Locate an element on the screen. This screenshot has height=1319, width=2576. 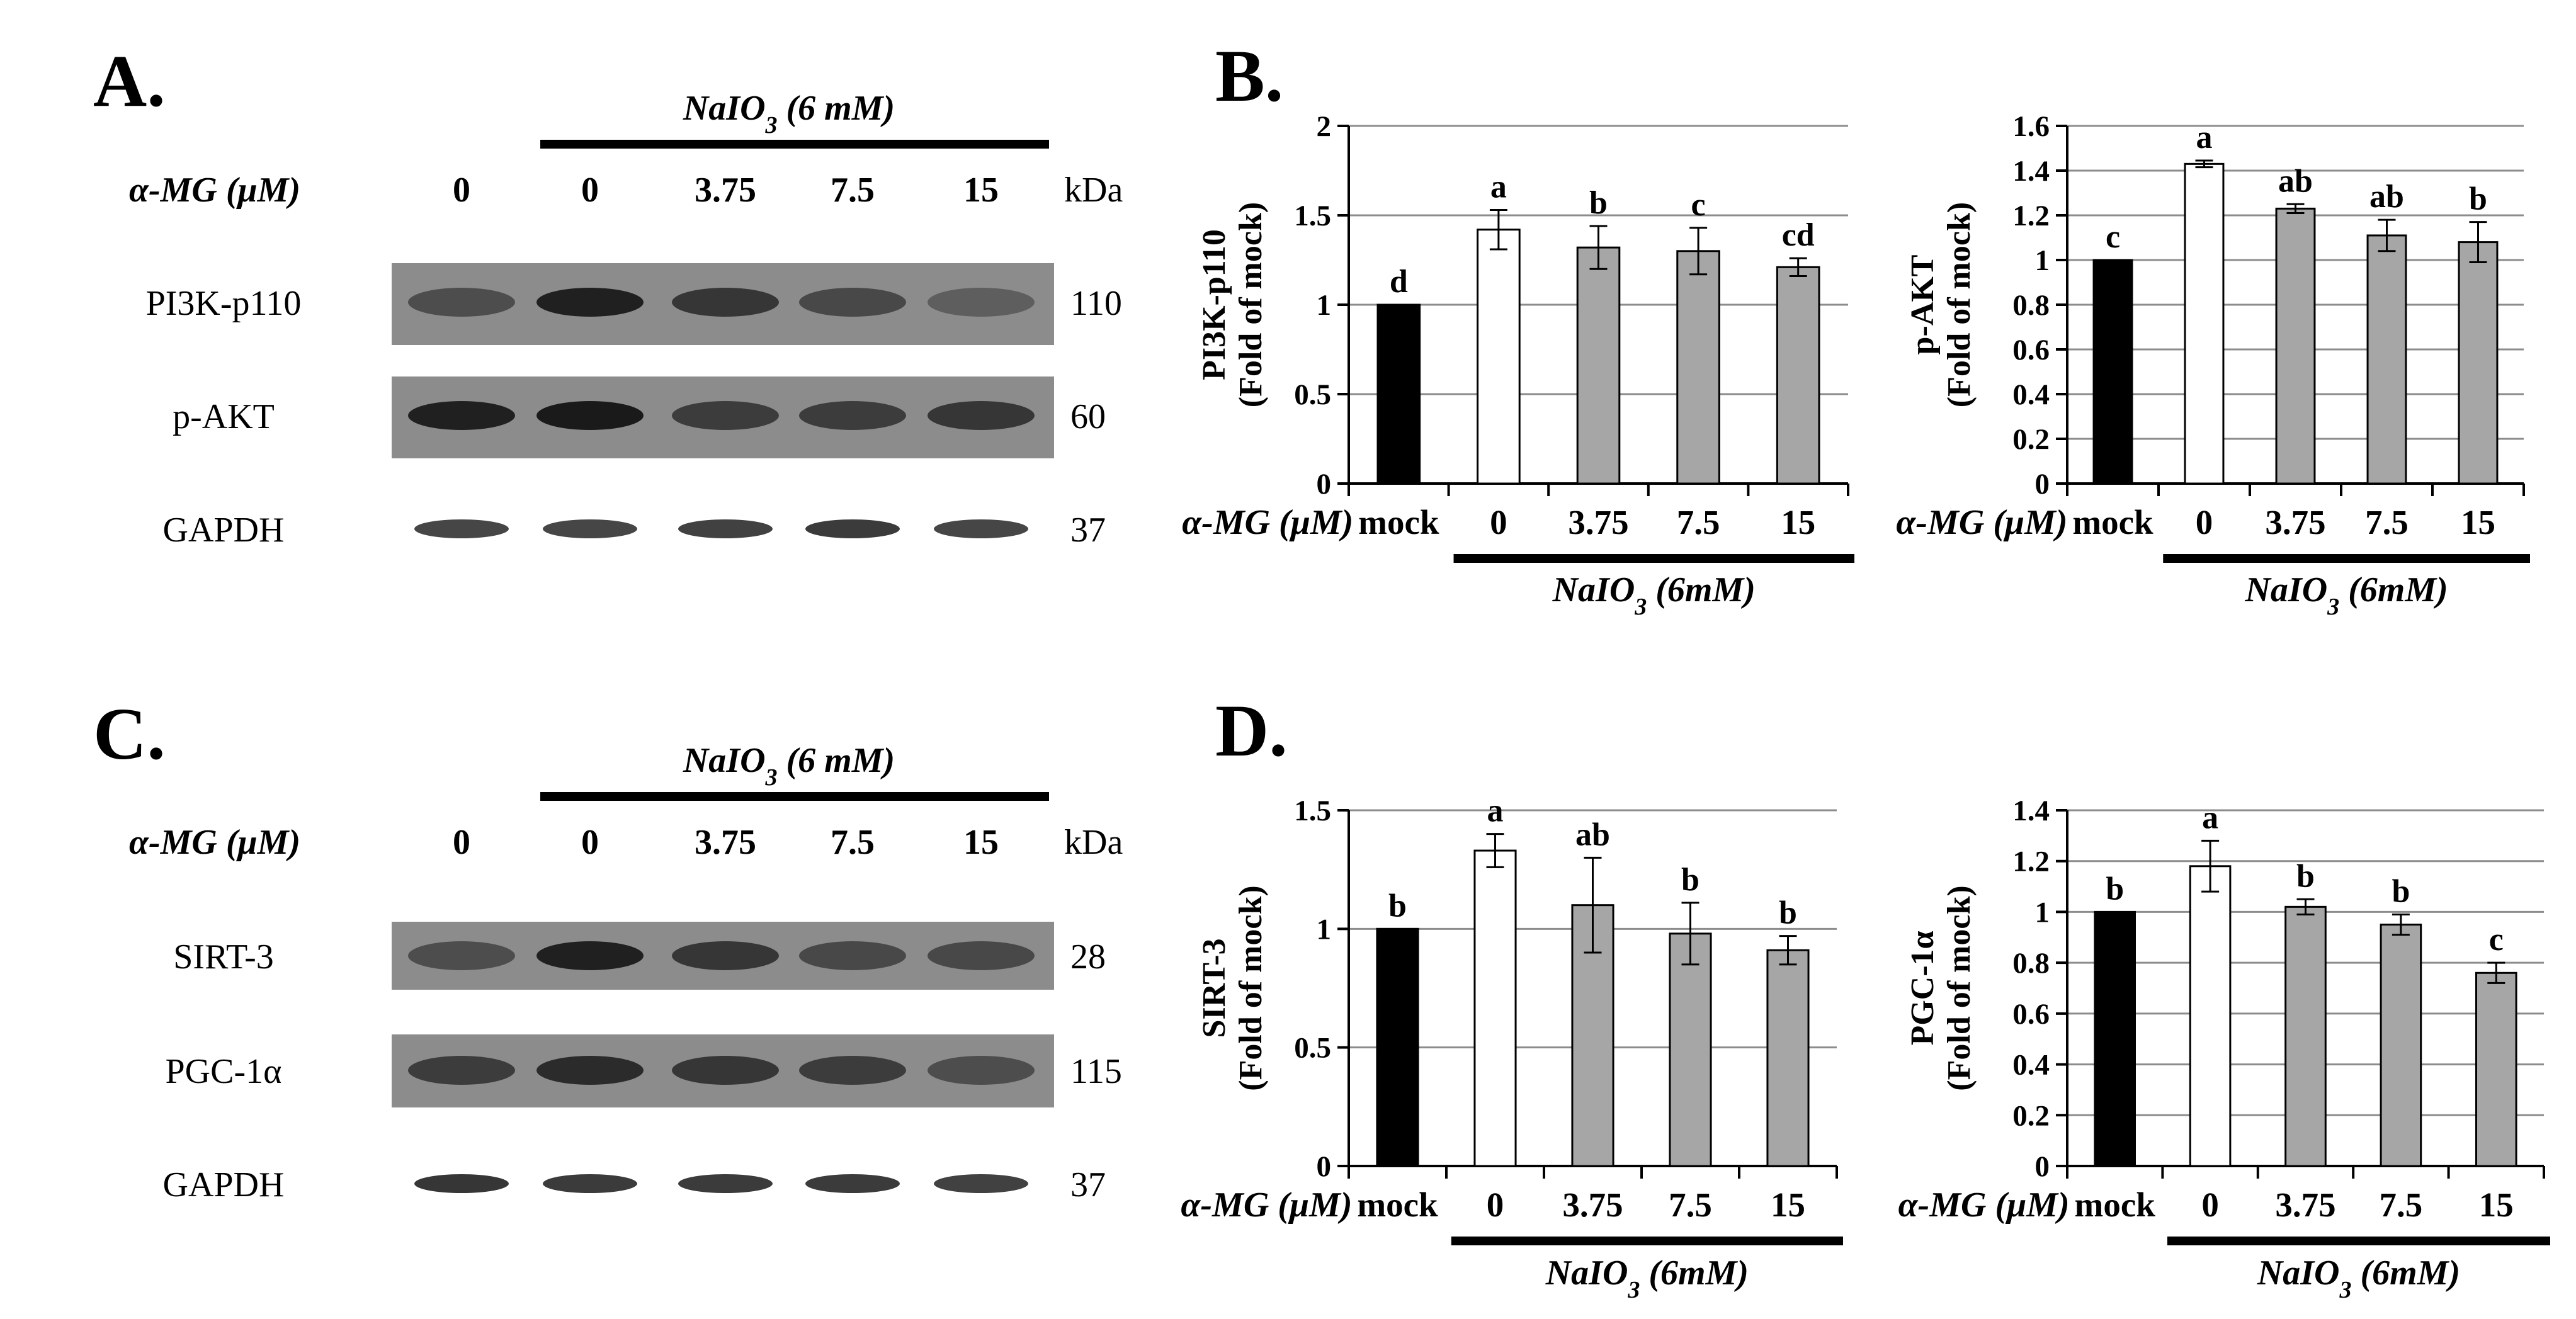
y-tick-label: 0.2 is located at coordinates (2031, 439).